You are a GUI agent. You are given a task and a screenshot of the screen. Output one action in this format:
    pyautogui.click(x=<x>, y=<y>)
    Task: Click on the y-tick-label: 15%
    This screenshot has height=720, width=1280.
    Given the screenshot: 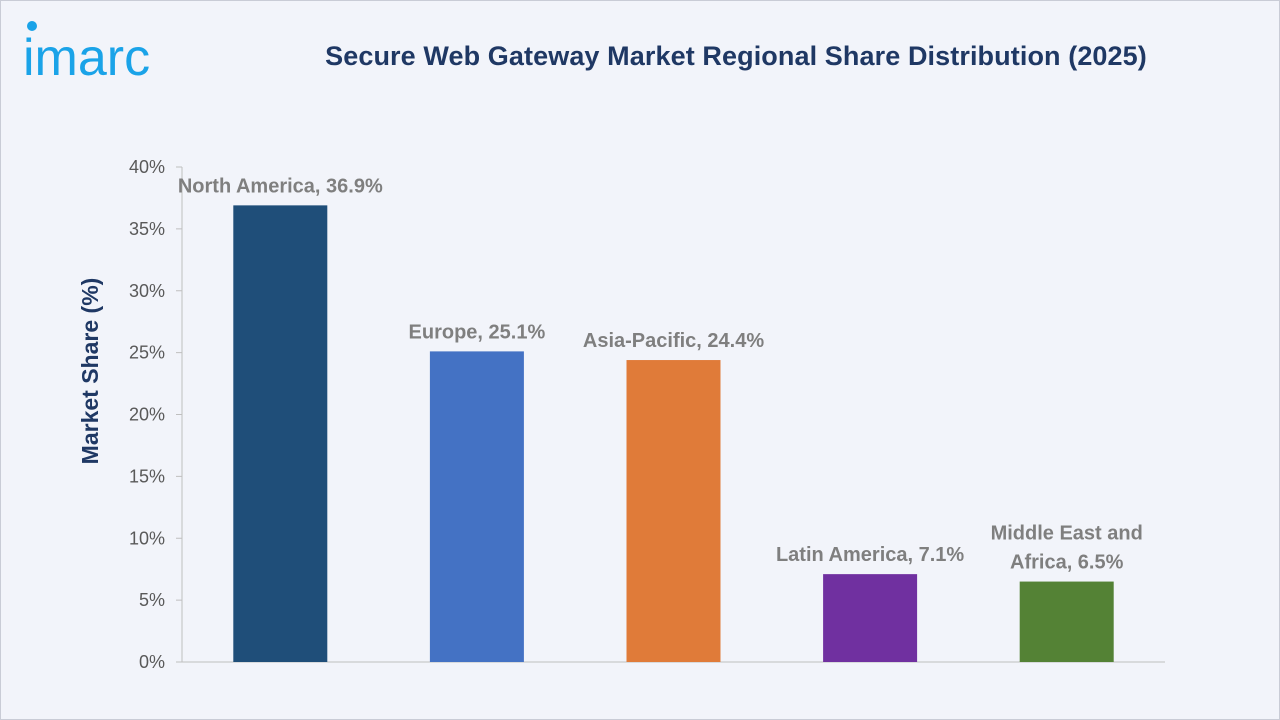 What is the action you would take?
    pyautogui.click(x=147, y=476)
    